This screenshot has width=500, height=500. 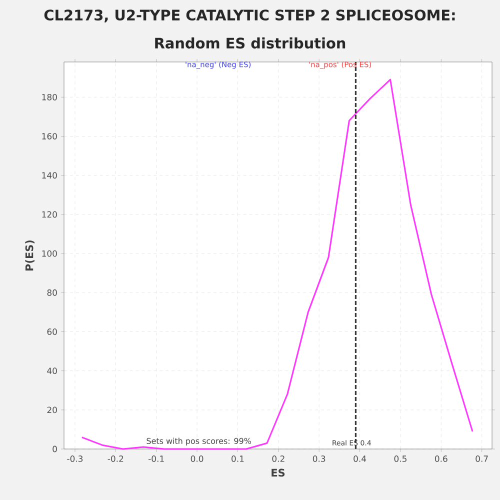 What do you see at coordinates (49, 97) in the screenshot?
I see `y-tick-label: 180` at bounding box center [49, 97].